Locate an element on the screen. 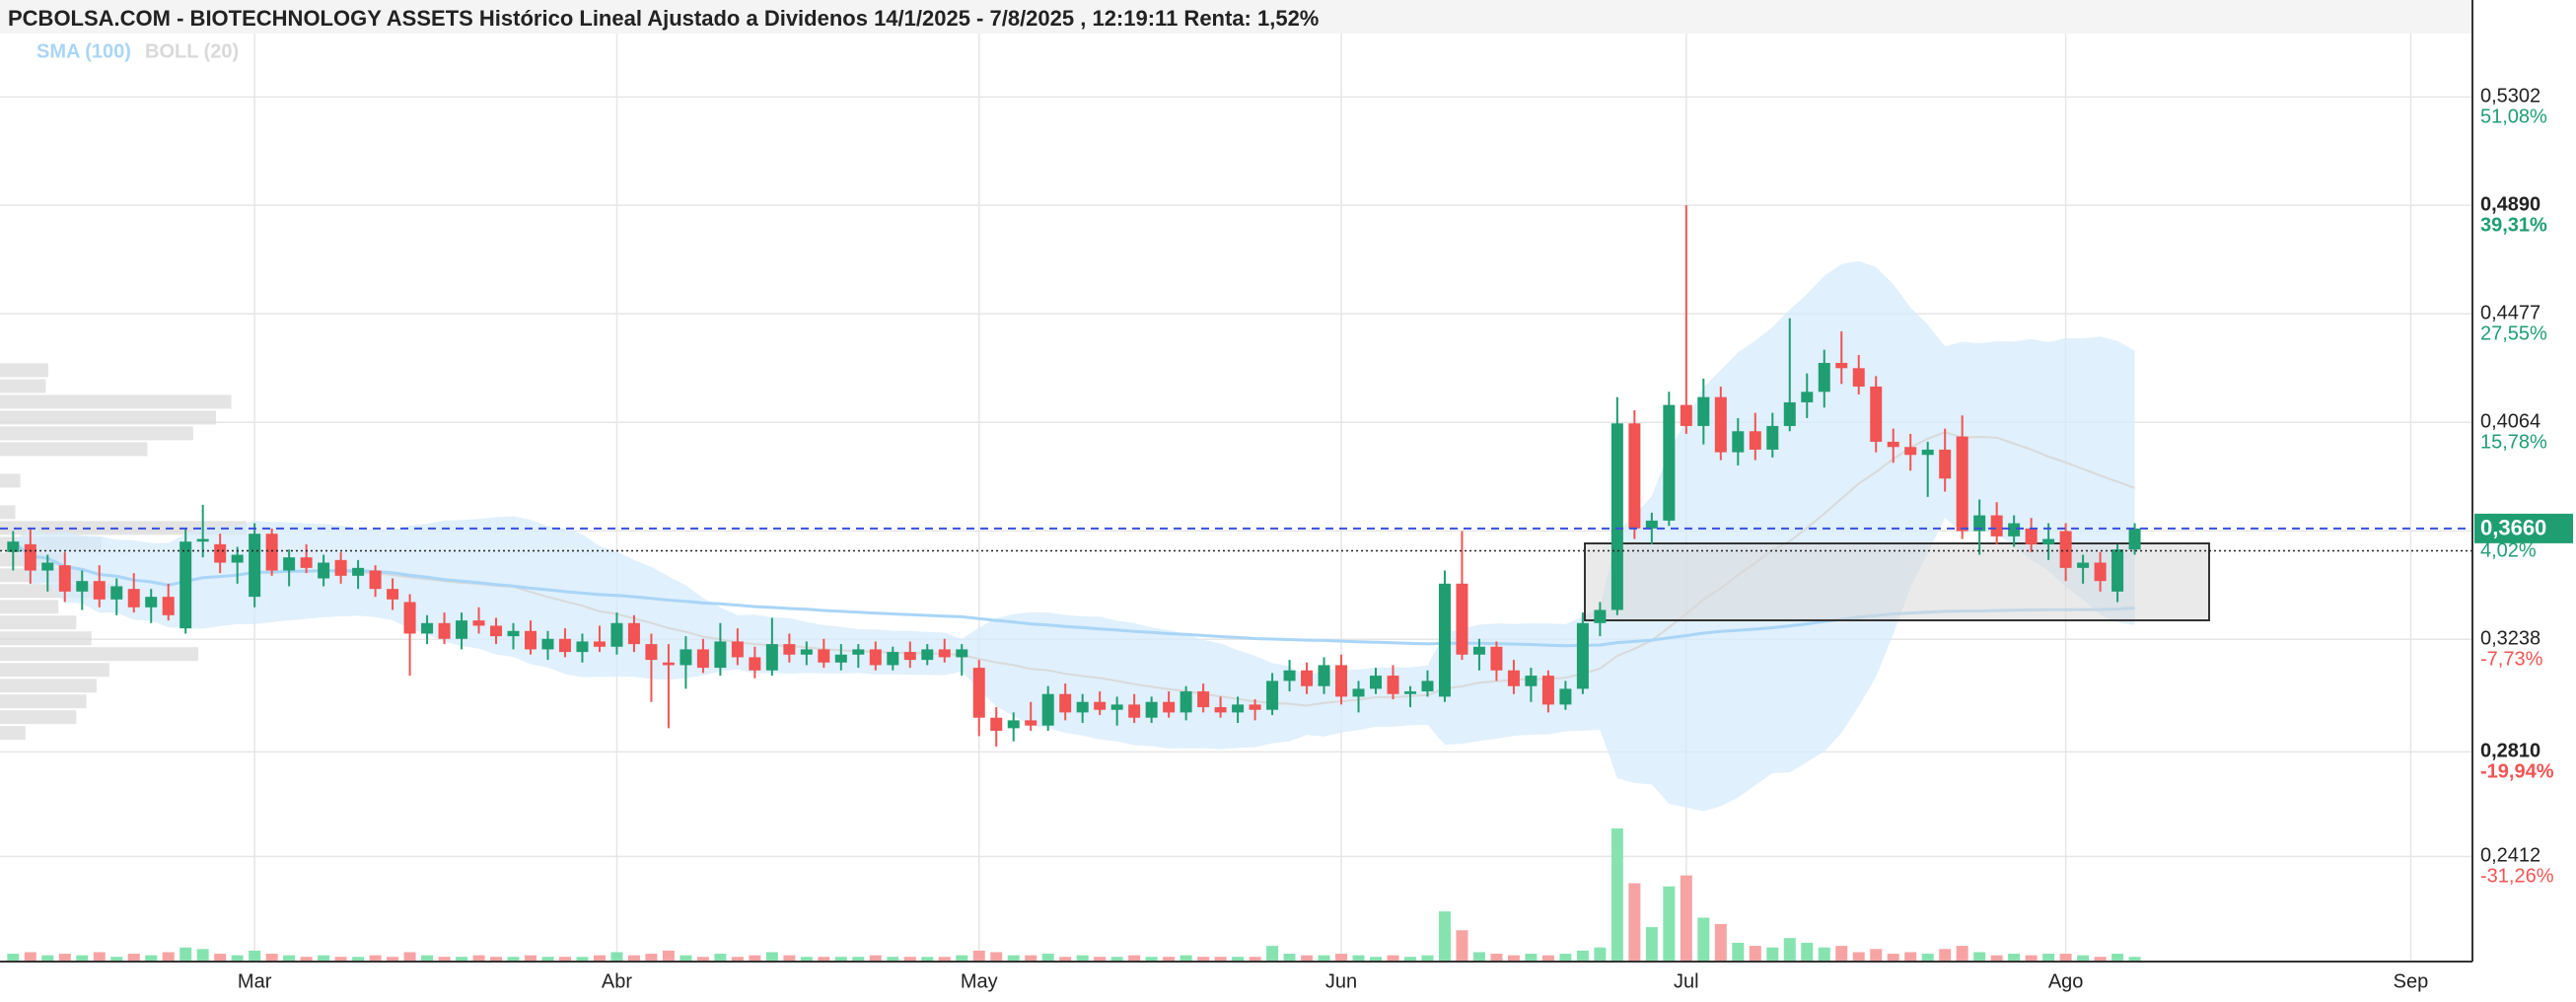 The height and width of the screenshot is (1002, 2576). title-bar is located at coordinates (1236, 17).